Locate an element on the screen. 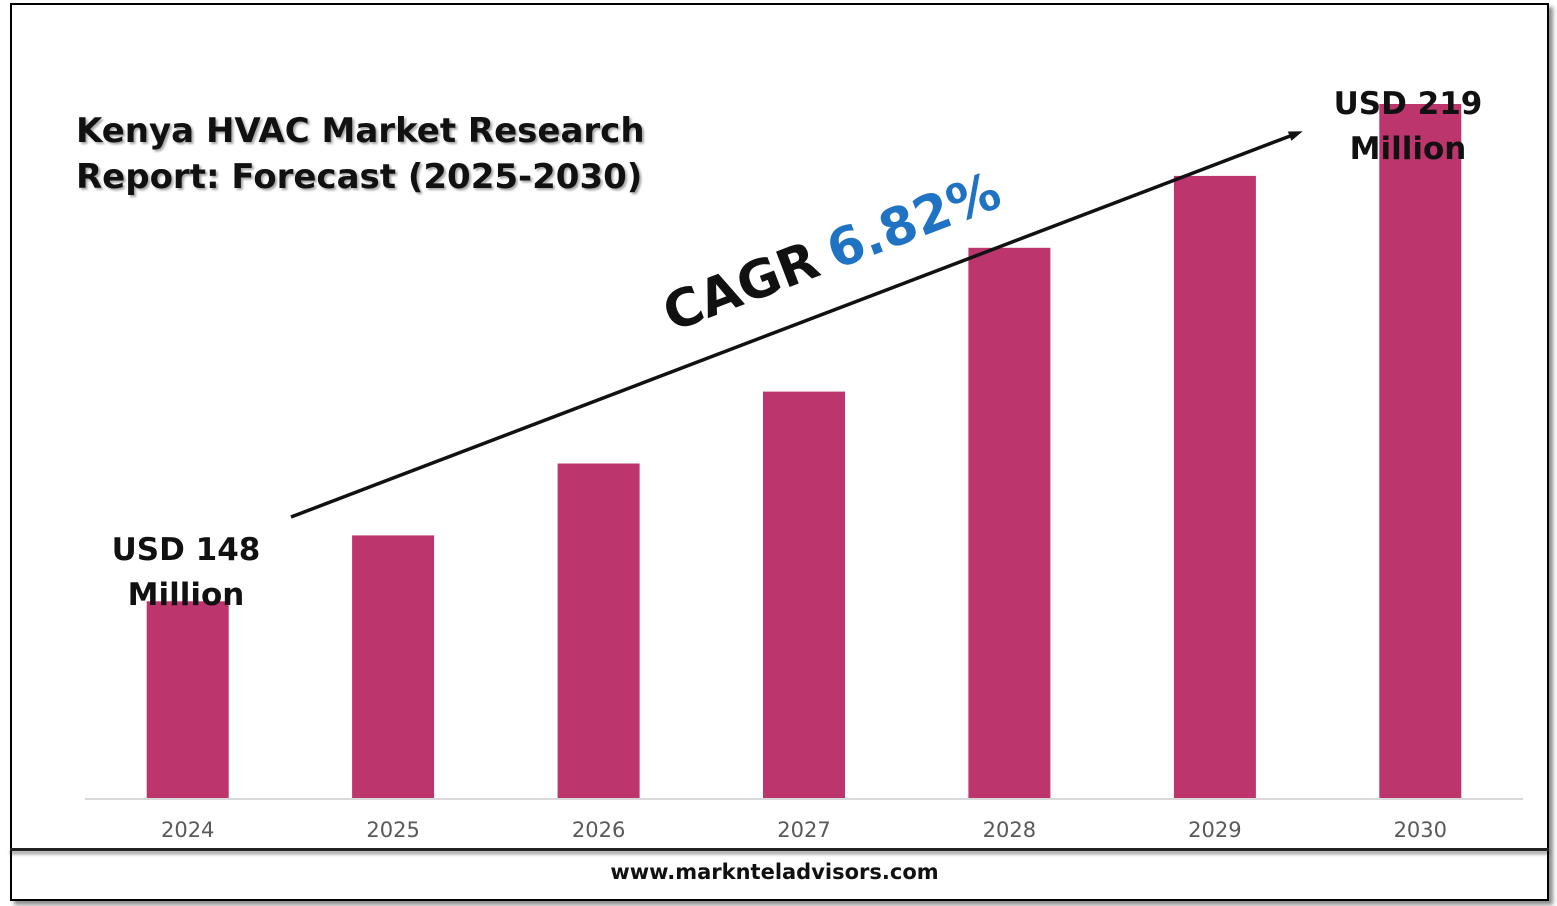 Image resolution: width=1557 pixels, height=906 pixels. cagr-label: CAGR is located at coordinates (741, 288).